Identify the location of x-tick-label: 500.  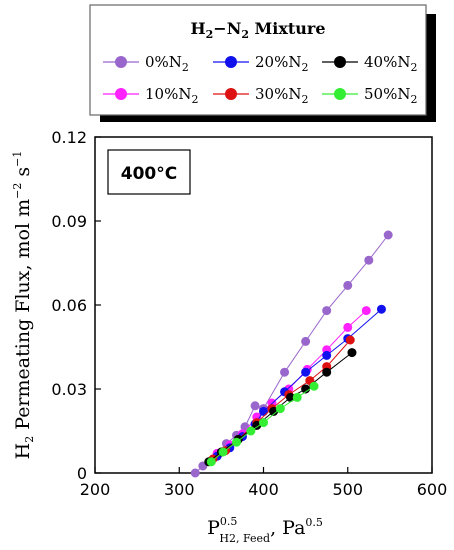
(347, 489).